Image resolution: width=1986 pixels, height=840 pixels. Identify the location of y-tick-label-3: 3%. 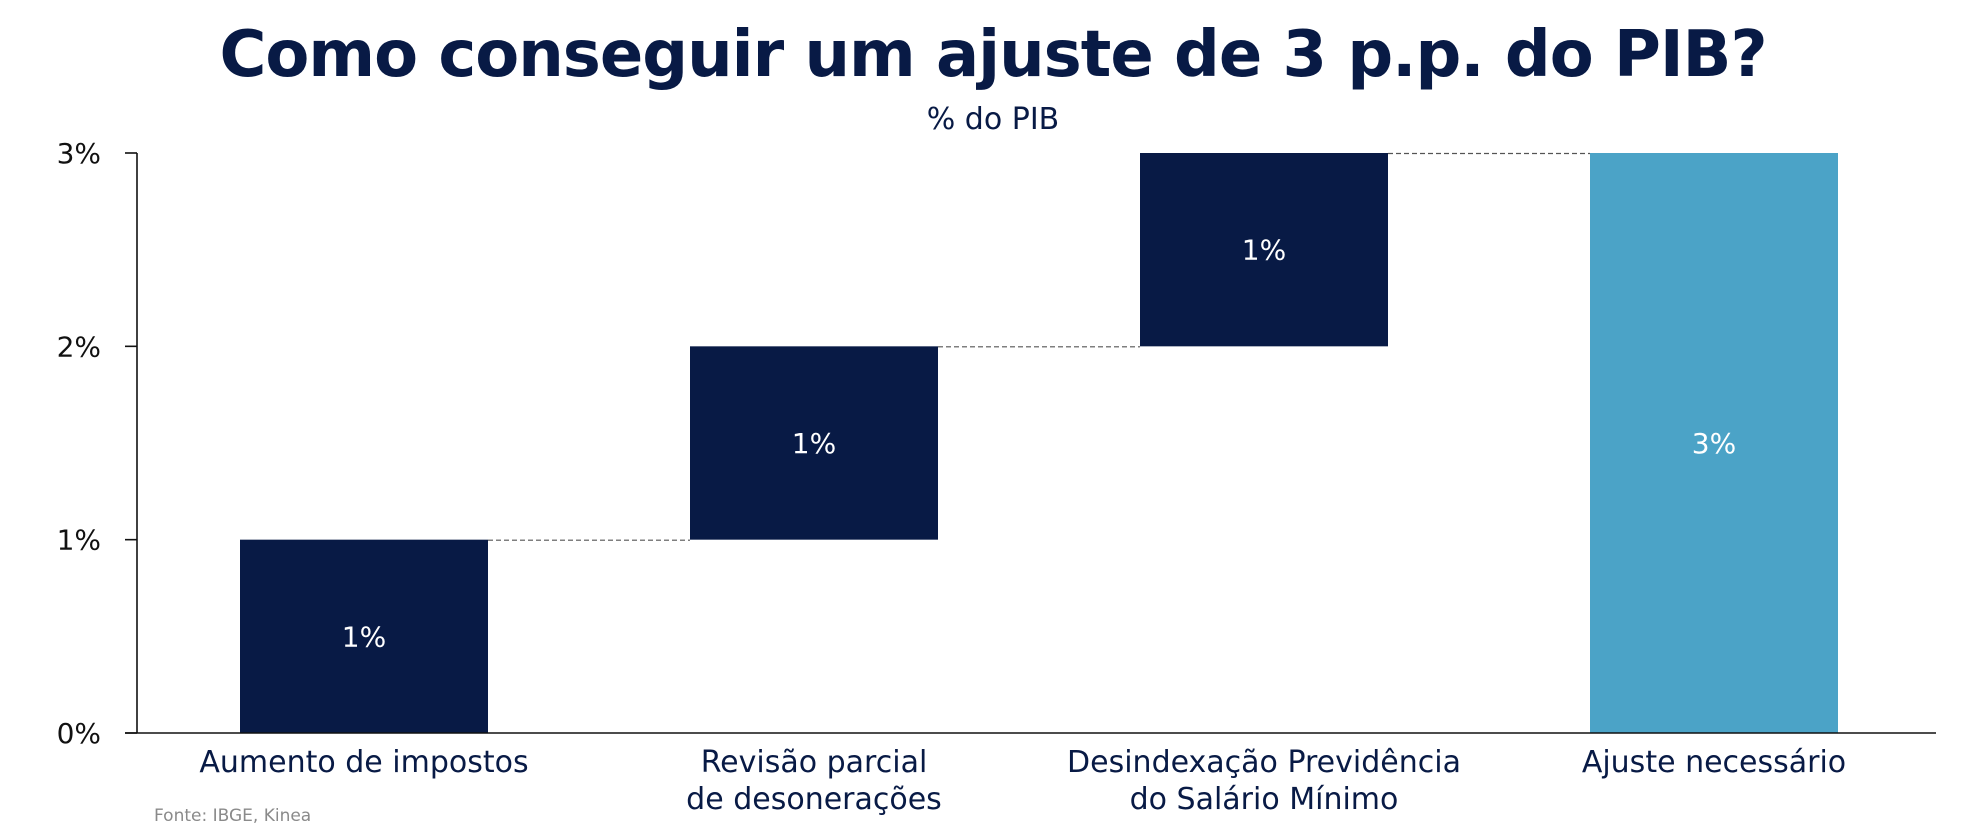
(79, 153).